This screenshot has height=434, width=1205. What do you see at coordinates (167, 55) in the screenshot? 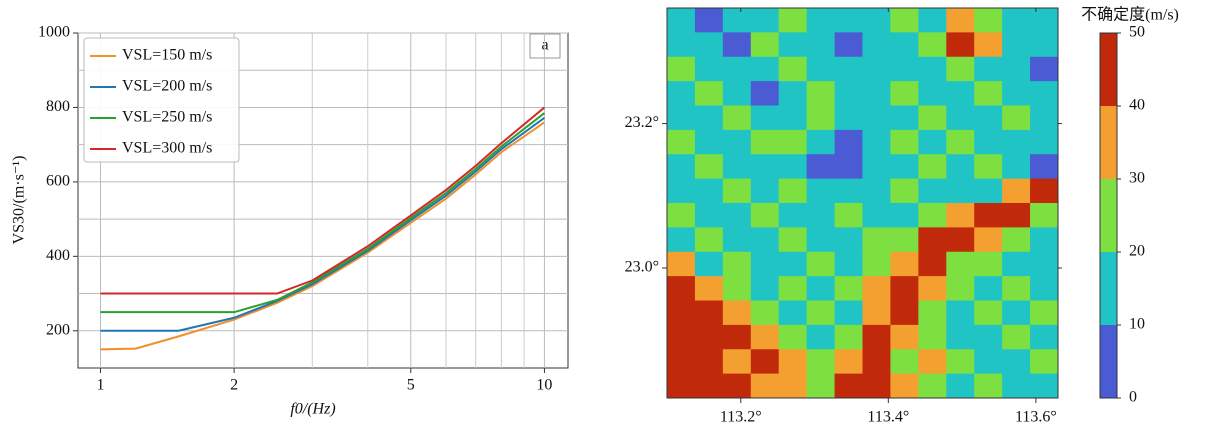
I see `legend-label: VSL=150 m/s` at bounding box center [167, 55].